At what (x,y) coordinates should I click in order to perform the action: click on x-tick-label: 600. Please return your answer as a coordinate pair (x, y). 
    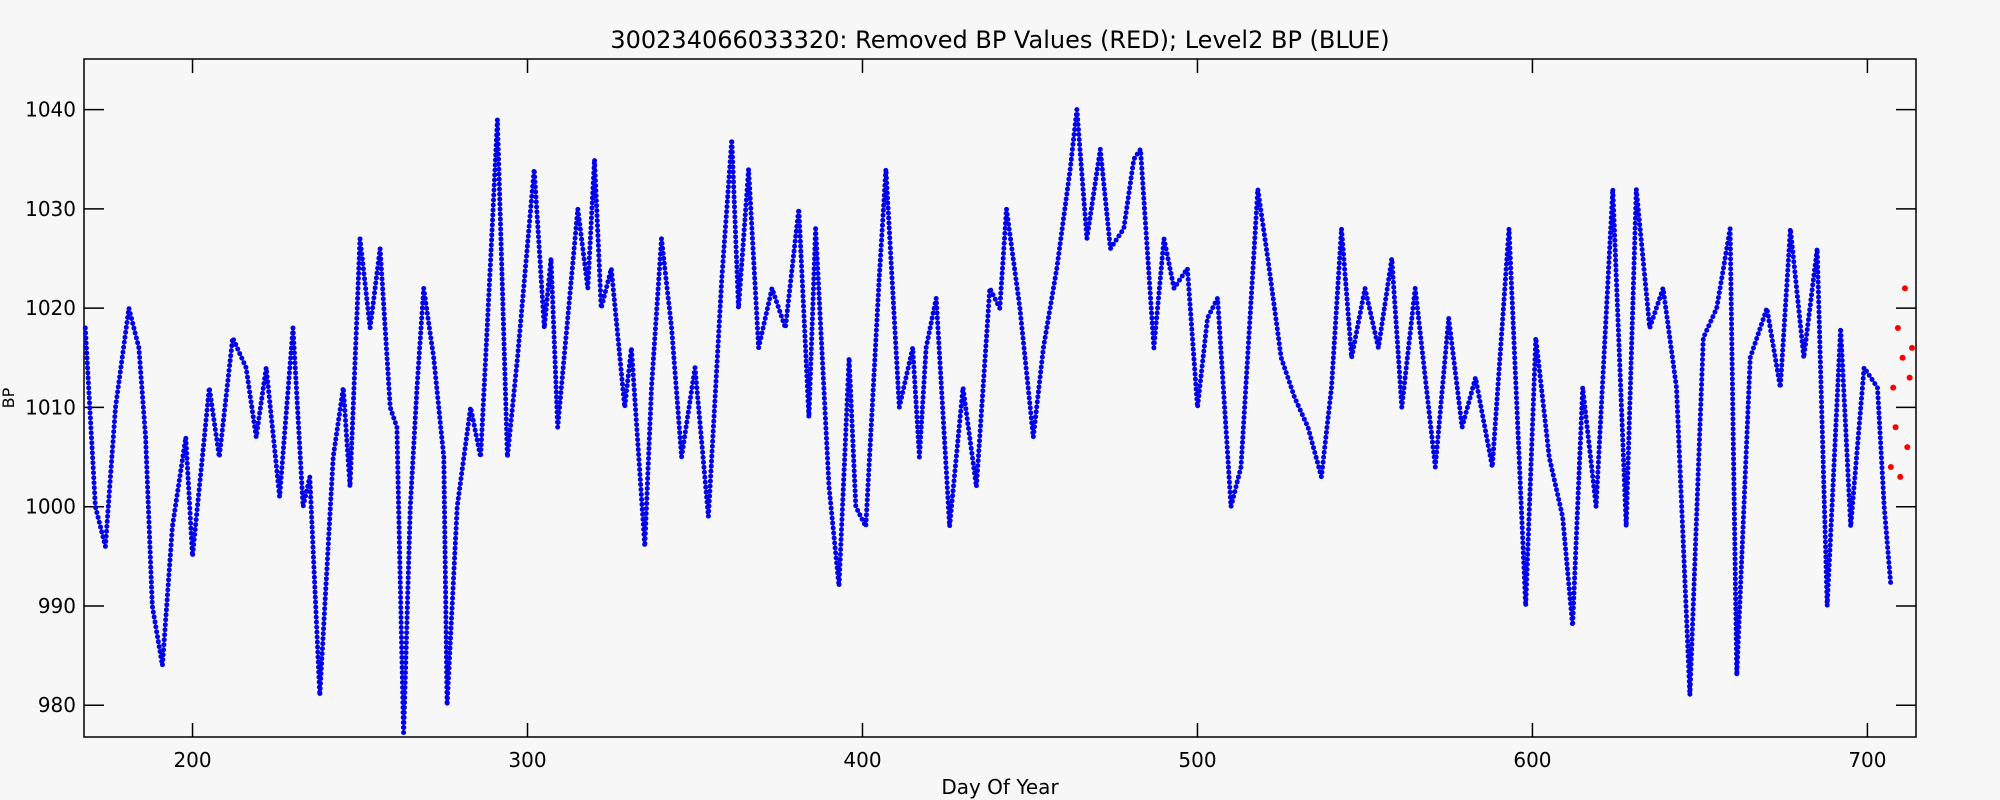
    Looking at the image, I should click on (1532, 760).